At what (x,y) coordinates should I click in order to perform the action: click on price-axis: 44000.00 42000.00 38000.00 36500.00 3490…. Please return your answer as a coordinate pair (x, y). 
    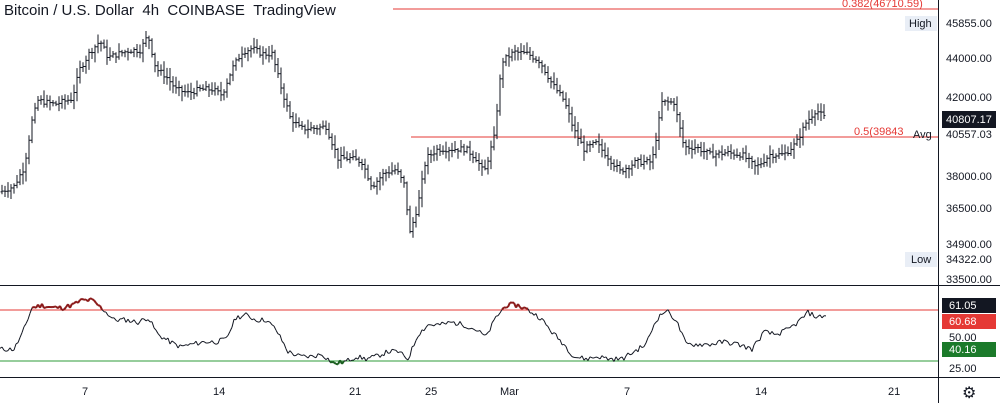
    Looking at the image, I should click on (969, 169).